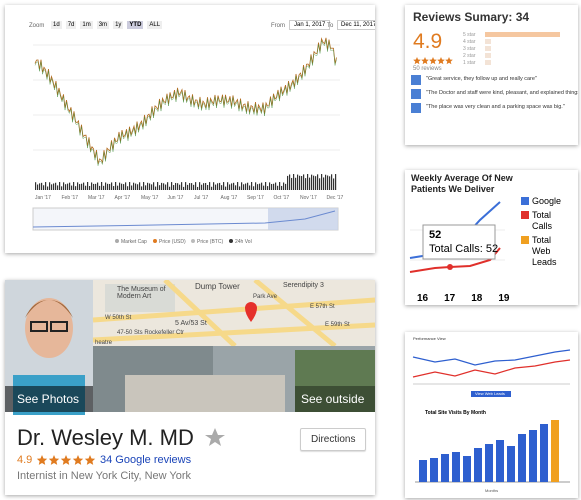 This screenshot has height=500, width=581. I want to click on tooltip-label: Total Calls: 52, so click(464, 249).